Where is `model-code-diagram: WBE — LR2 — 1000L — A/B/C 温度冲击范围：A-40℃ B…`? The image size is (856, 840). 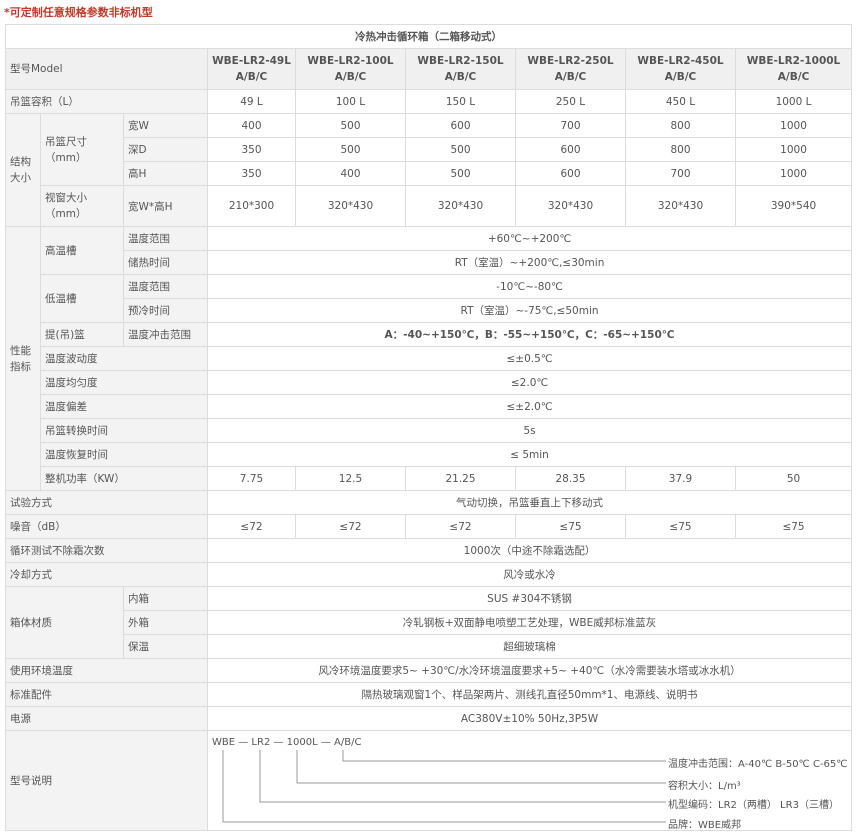
model-code-diagram: WBE — LR2 — 1000L — A/B/C 温度冲击范围：A-40℃ B… is located at coordinates (530, 781).